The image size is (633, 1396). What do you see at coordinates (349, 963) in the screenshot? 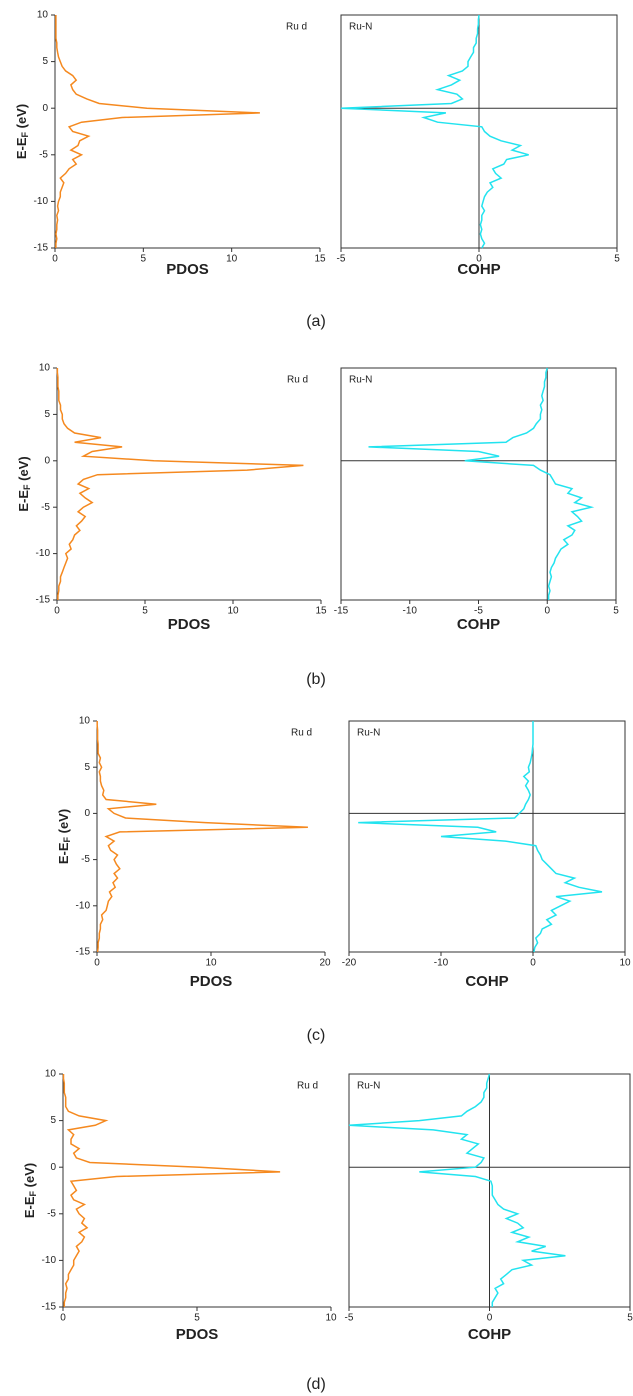
I see `x-tick-label: -20` at bounding box center [349, 963].